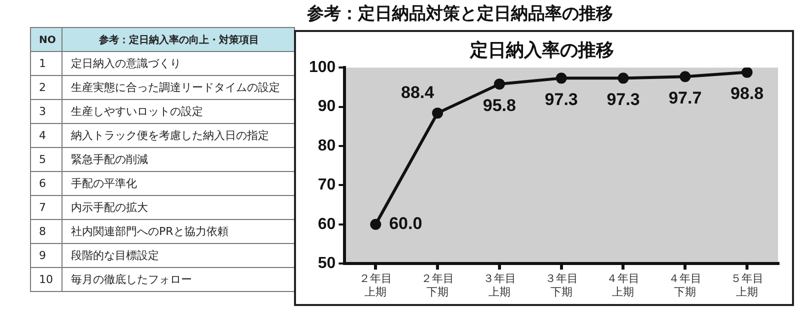 The height and width of the screenshot is (316, 800). What do you see at coordinates (149, 40) in the screenshot?
I see `text: NO 参考：定日納入率の向上・対策項目` at bounding box center [149, 40].